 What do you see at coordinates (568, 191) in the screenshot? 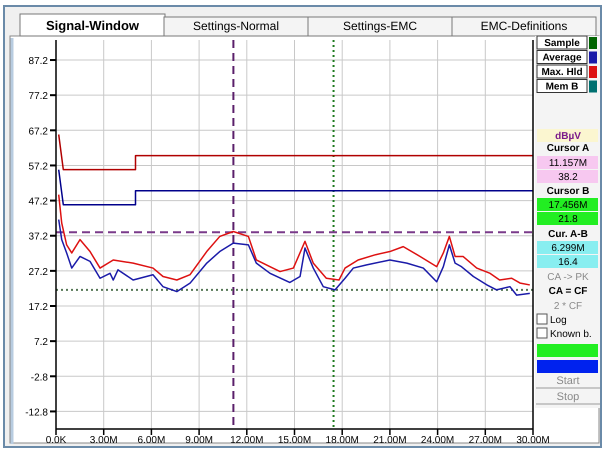
I see `text: Cursor B` at bounding box center [568, 191].